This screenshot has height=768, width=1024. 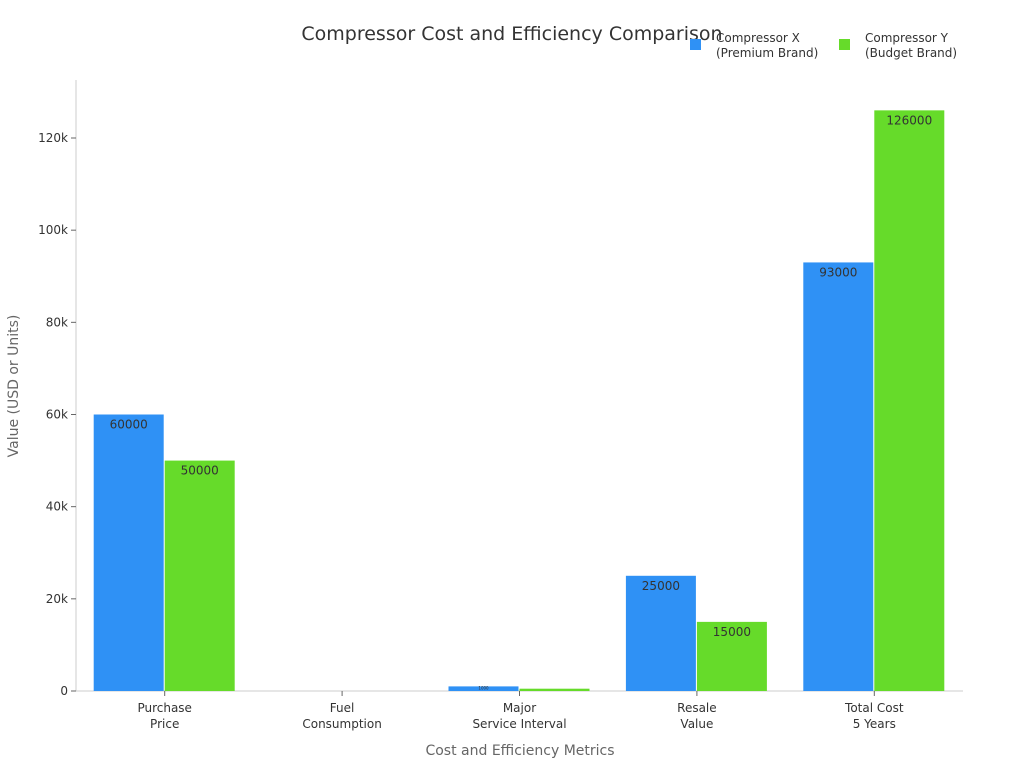 I want to click on data-label: 1000, so click(x=483, y=687).